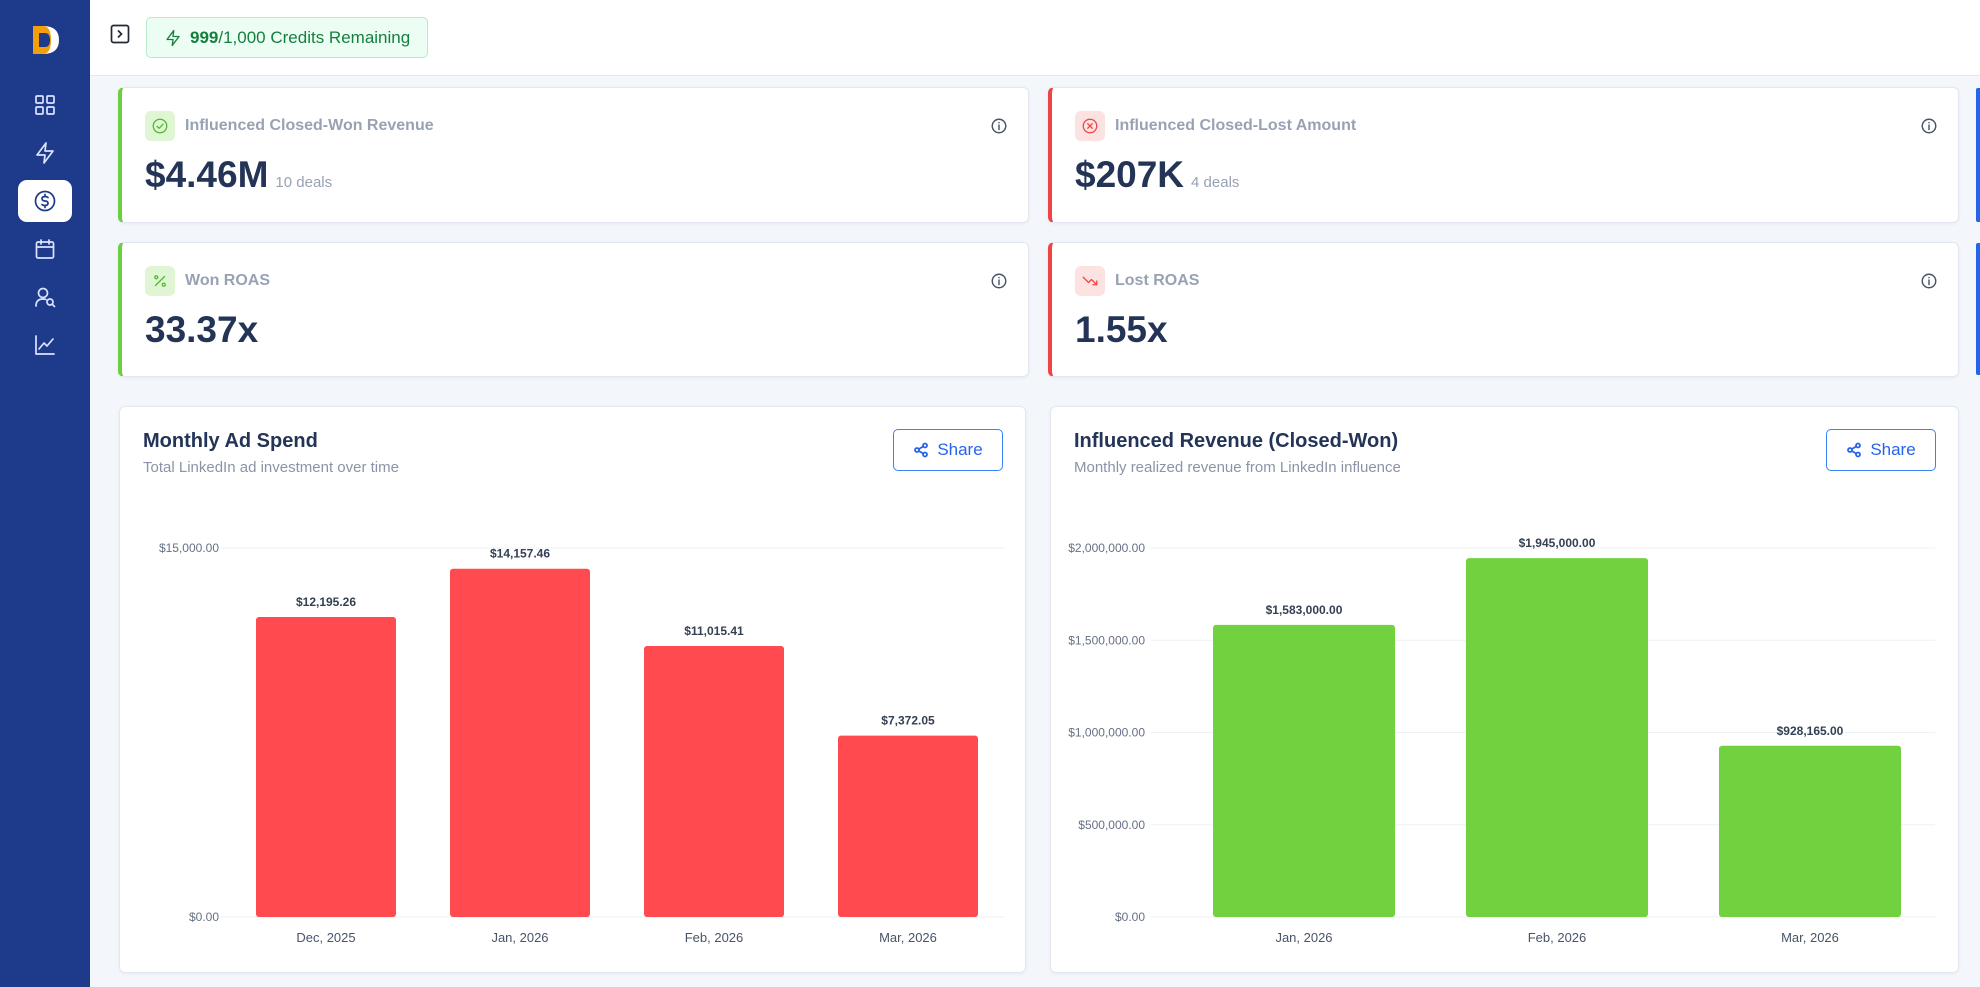  I want to click on topbar: 999/1,000 Credits Remaining, so click(1035, 38).